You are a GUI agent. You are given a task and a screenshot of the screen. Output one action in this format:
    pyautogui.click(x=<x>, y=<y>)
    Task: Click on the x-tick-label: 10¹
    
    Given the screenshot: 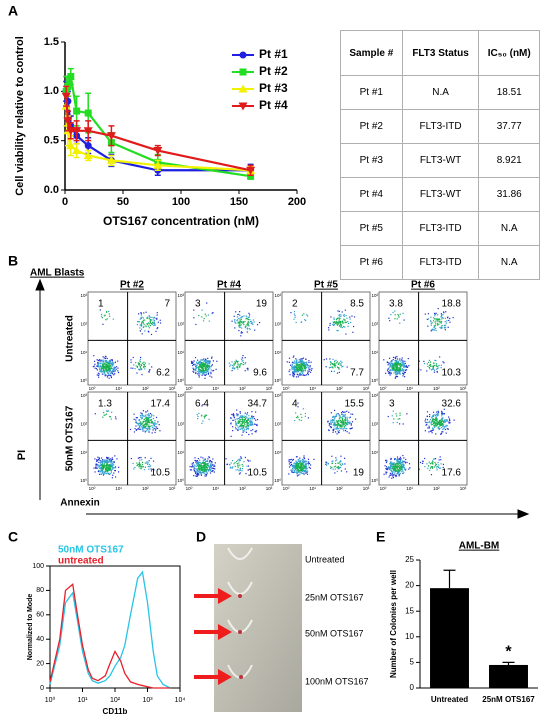 What is the action you would take?
    pyautogui.click(x=82, y=700)
    